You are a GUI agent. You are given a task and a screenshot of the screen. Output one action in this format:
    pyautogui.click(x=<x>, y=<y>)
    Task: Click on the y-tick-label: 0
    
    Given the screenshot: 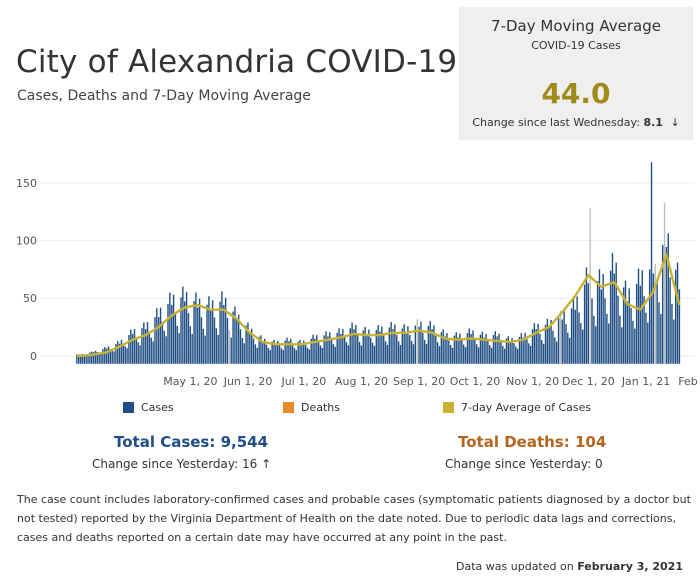 What is the action you would take?
    pyautogui.click(x=33, y=356)
    